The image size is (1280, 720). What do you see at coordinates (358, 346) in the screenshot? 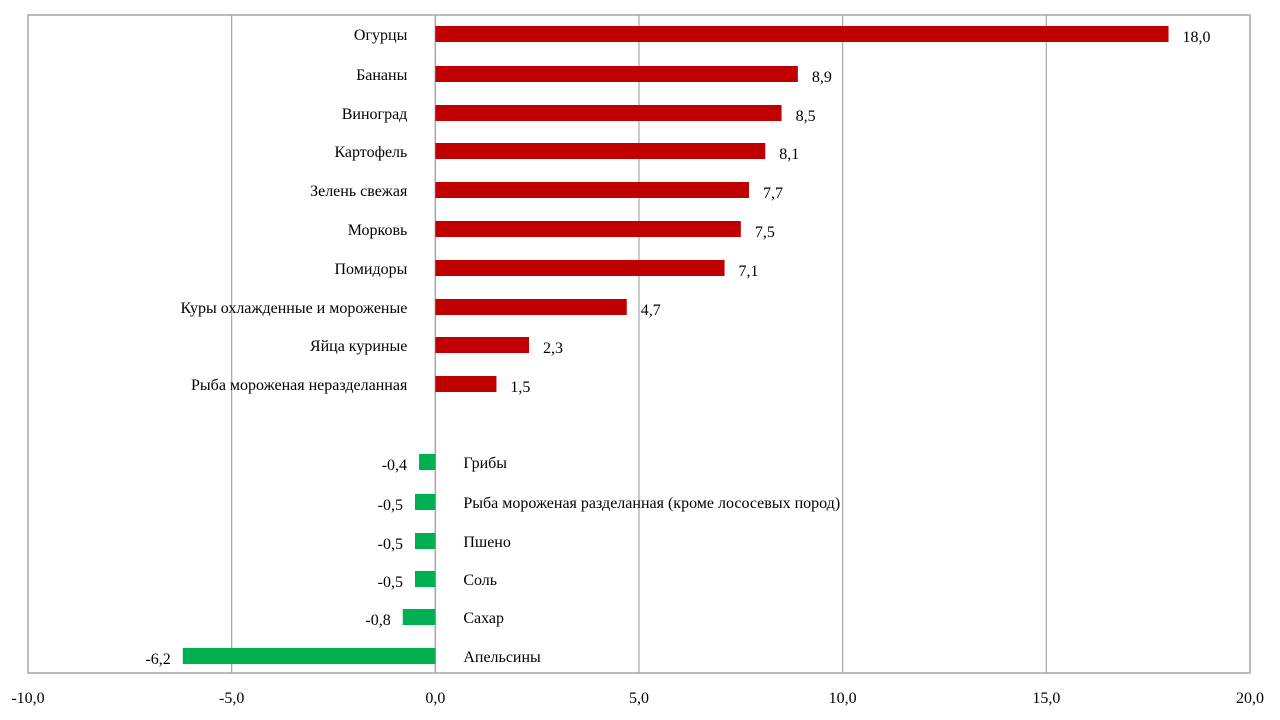
I see `category-label: Яйца куриные` at bounding box center [358, 346].